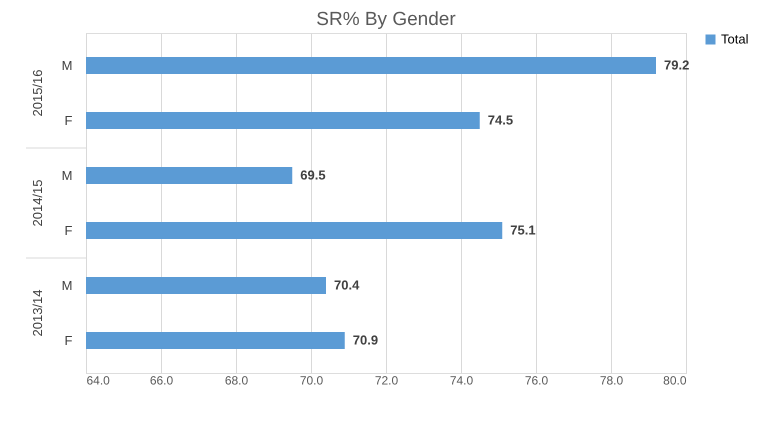 The image size is (776, 447). I want to click on legend-label: Total, so click(735, 39).